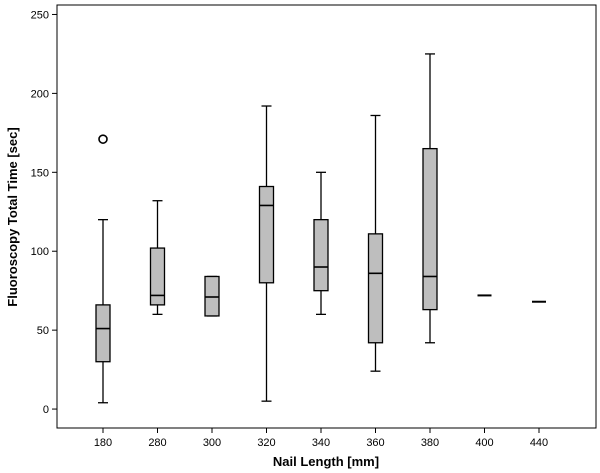  Describe the element at coordinates (103, 443) in the screenshot. I see `x-tick-label: 180` at that location.